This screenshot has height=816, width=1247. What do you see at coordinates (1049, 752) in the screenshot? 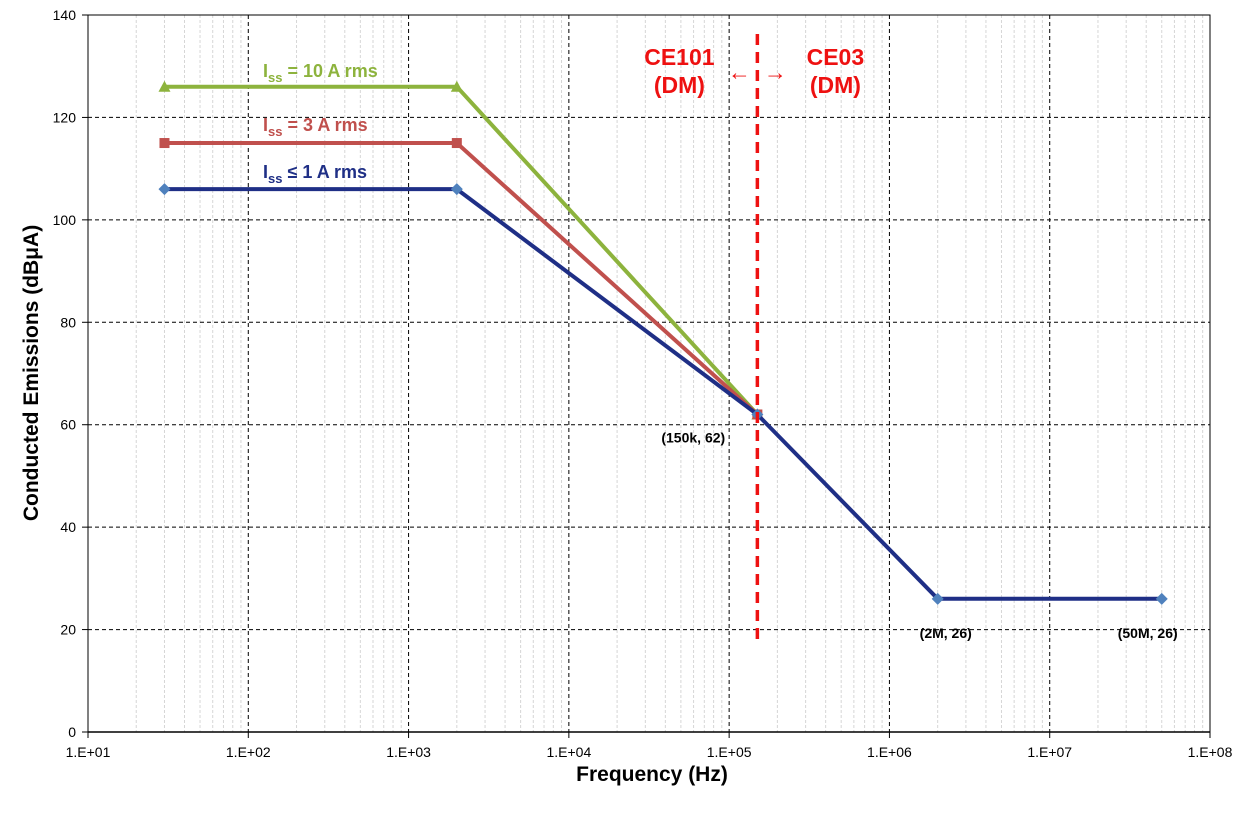
I see `x-tick-label: 1.E+07` at bounding box center [1049, 752].